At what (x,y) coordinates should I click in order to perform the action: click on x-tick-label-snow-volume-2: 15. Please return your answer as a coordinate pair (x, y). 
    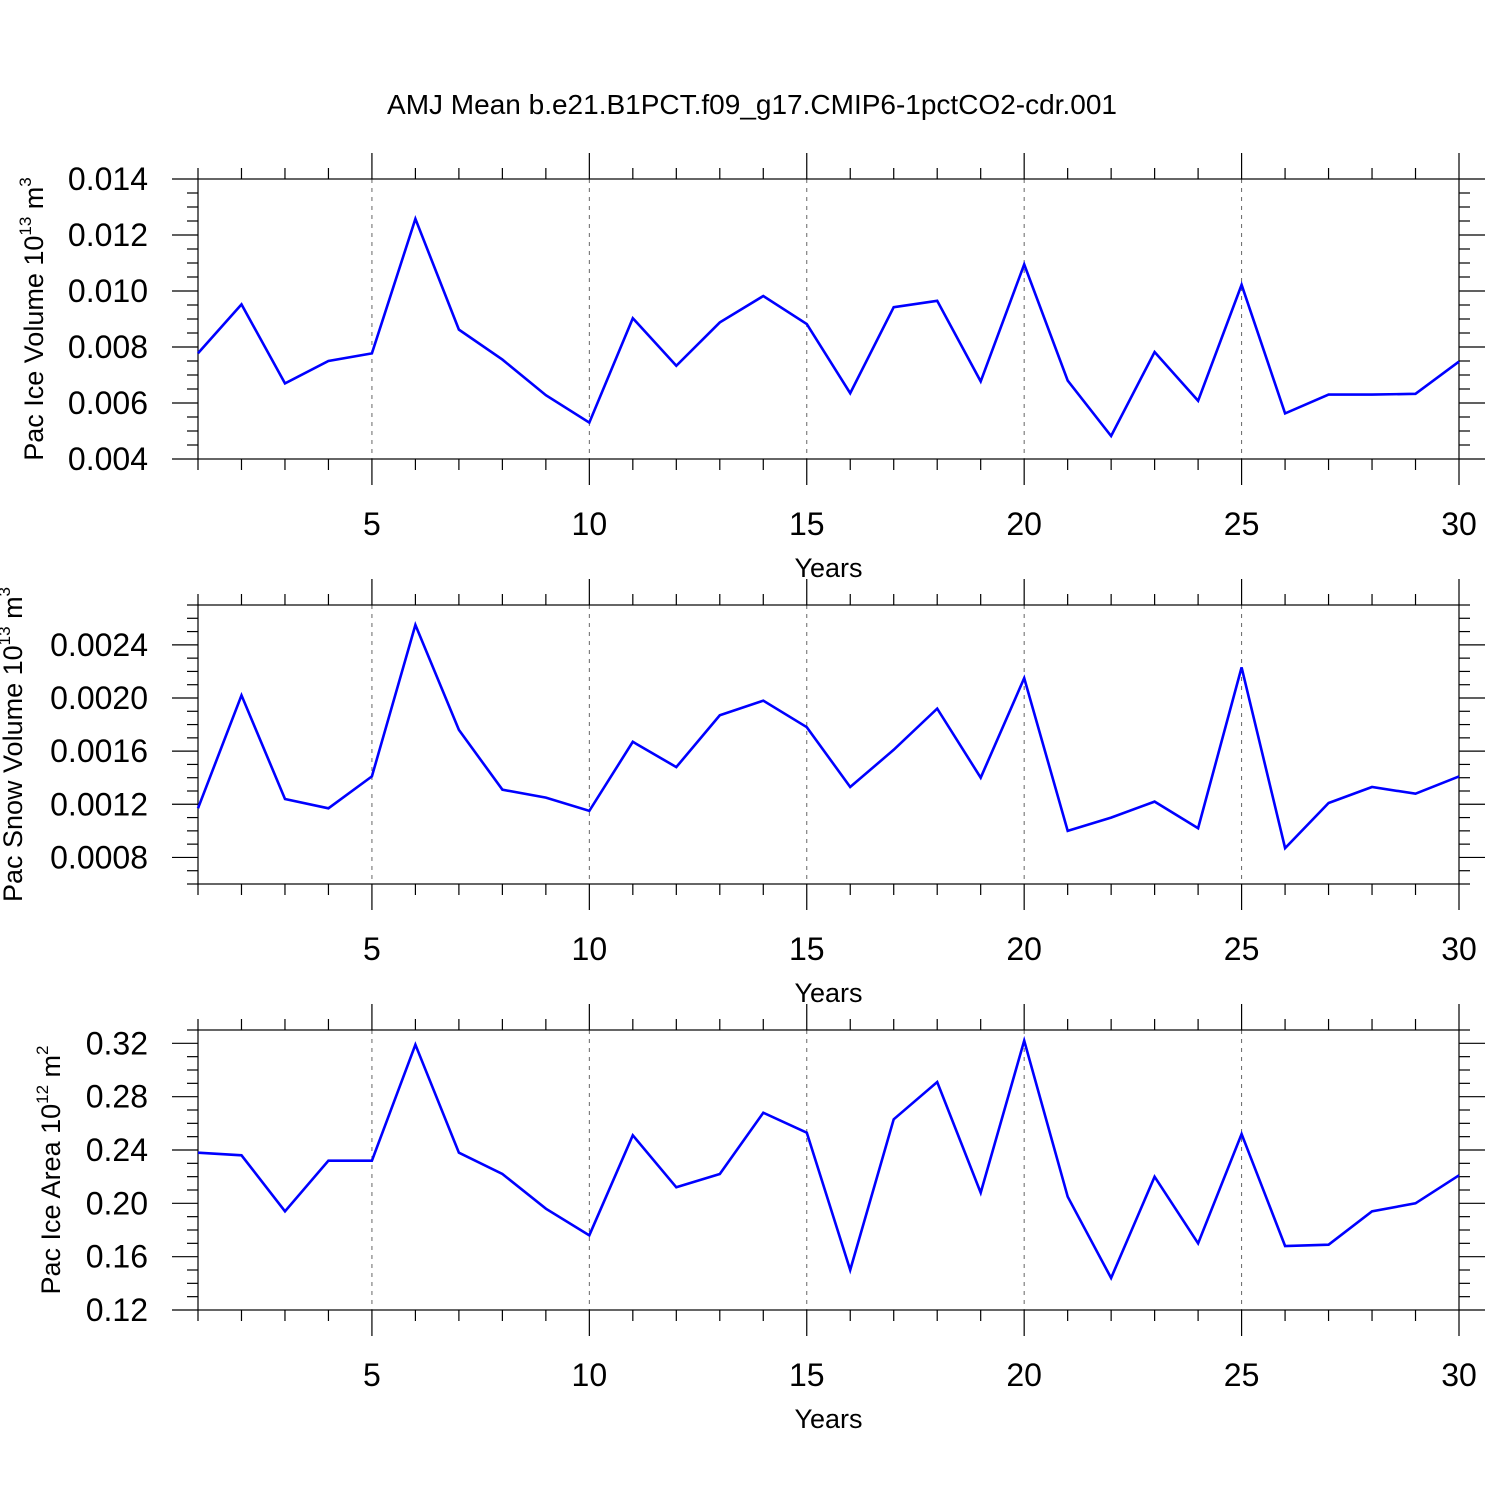
    Looking at the image, I should click on (807, 949).